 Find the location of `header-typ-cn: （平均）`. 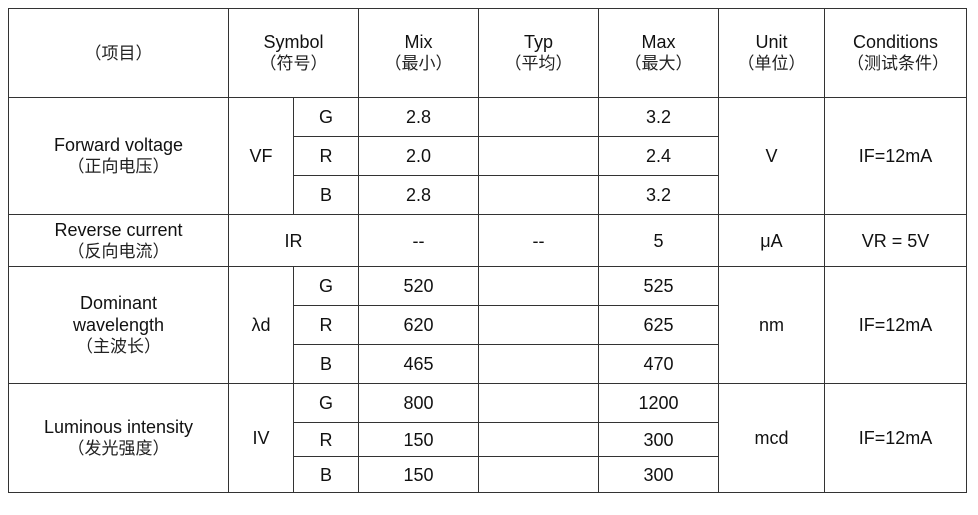

header-typ-cn: （平均） is located at coordinates (538, 64).